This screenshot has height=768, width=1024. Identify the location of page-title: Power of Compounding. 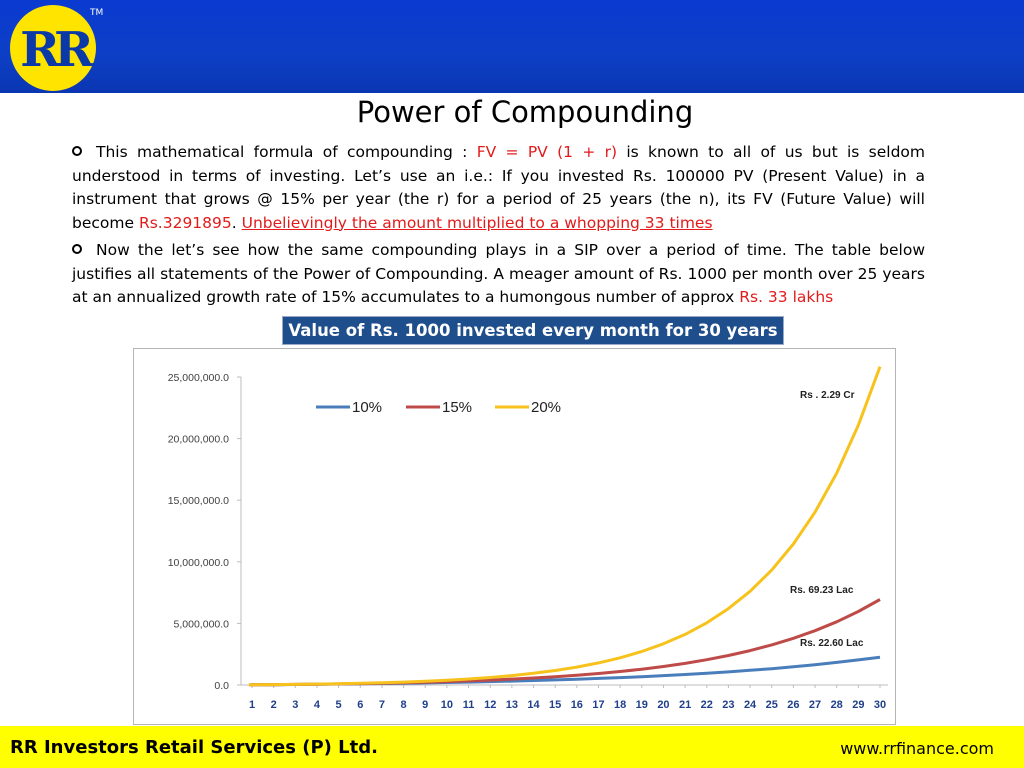
(525, 112).